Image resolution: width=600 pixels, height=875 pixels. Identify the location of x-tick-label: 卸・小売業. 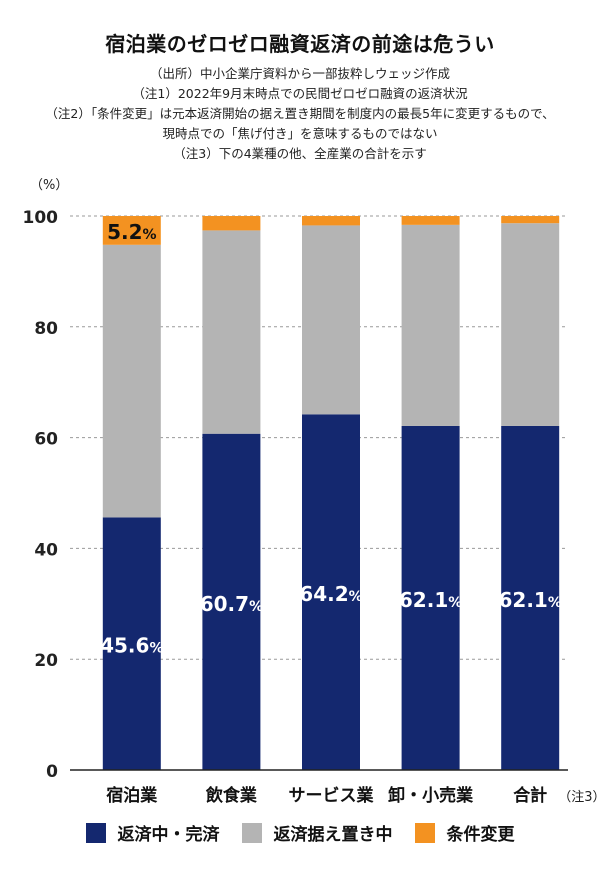
(430, 795).